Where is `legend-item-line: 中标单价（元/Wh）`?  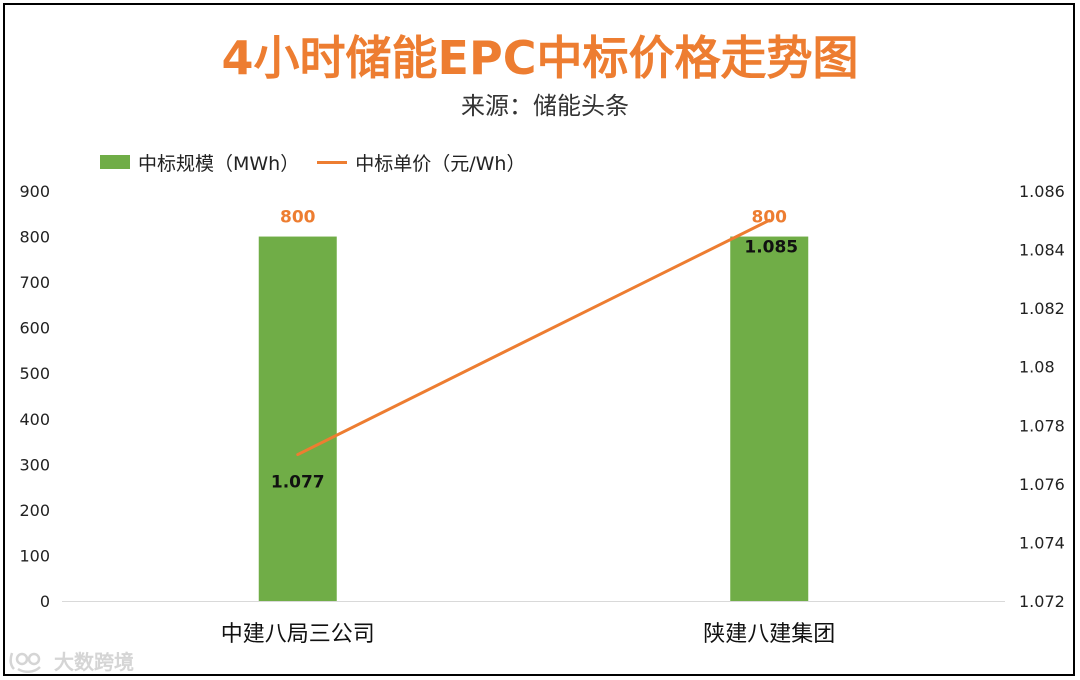
legend-item-line: 中标单价（元/Wh） is located at coordinates (421, 162).